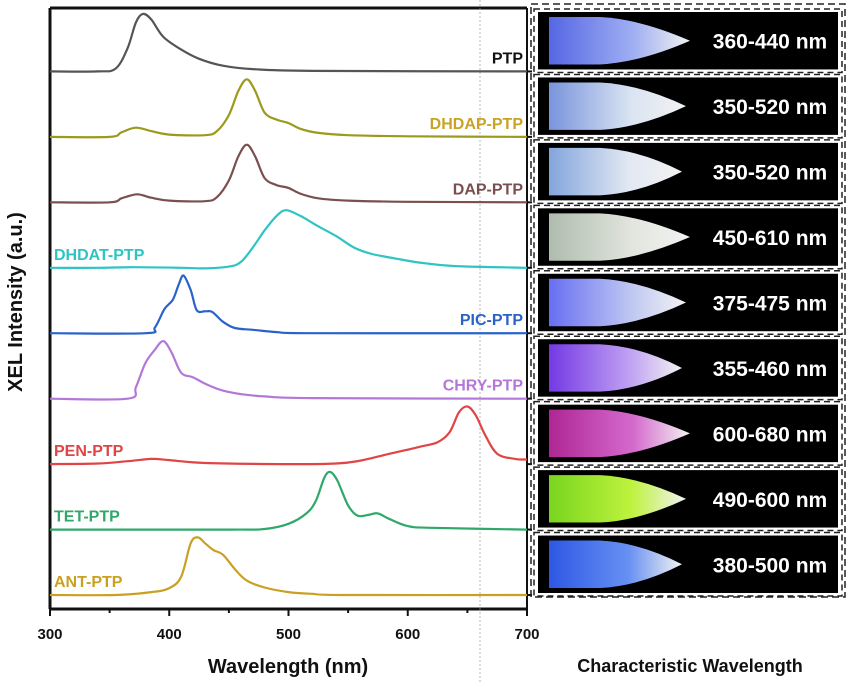 This screenshot has width=848, height=684. What do you see at coordinates (288, 108) in the screenshot?
I see `spectrum-line-dhdap-ptp` at bounding box center [288, 108].